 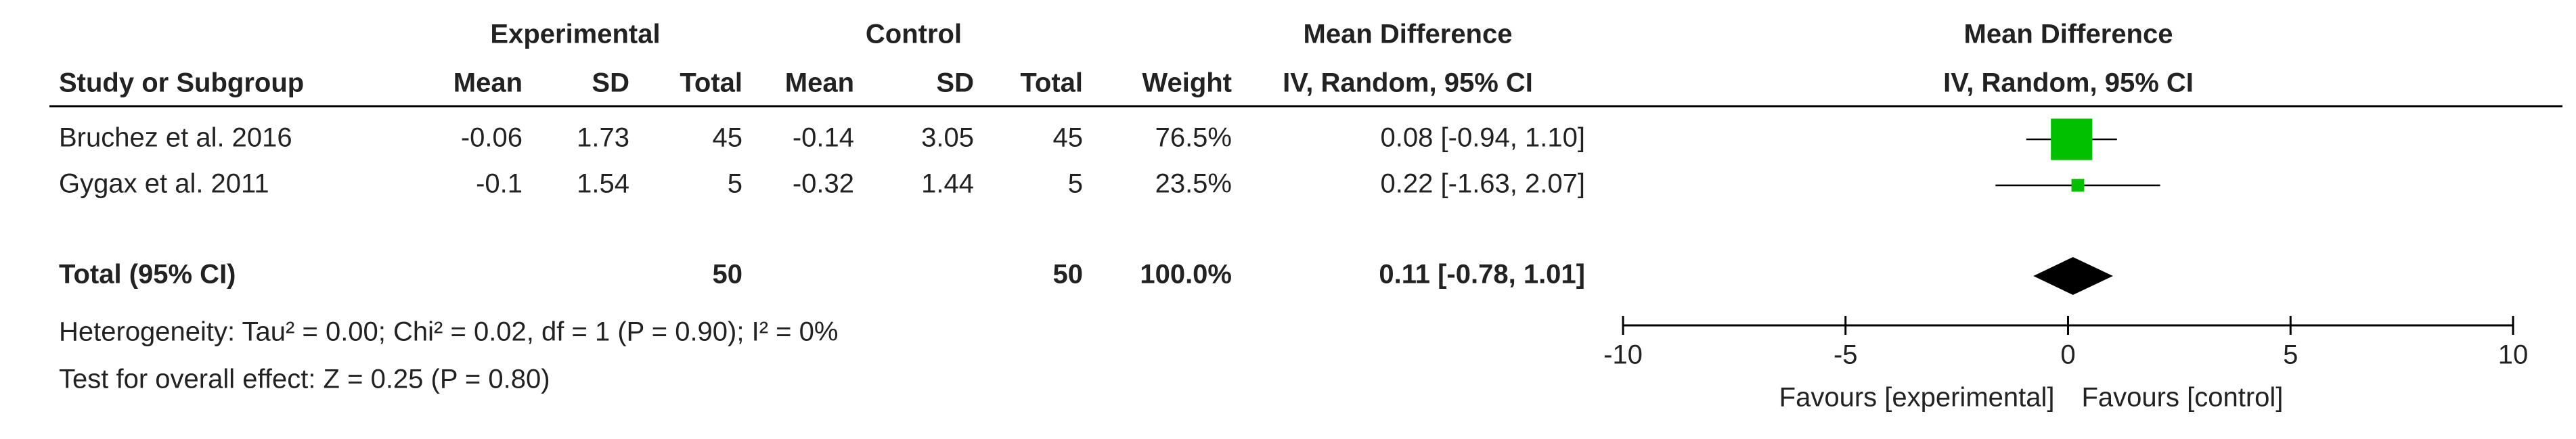 What do you see at coordinates (603, 138) in the screenshot?
I see `cell: 1.73` at bounding box center [603, 138].